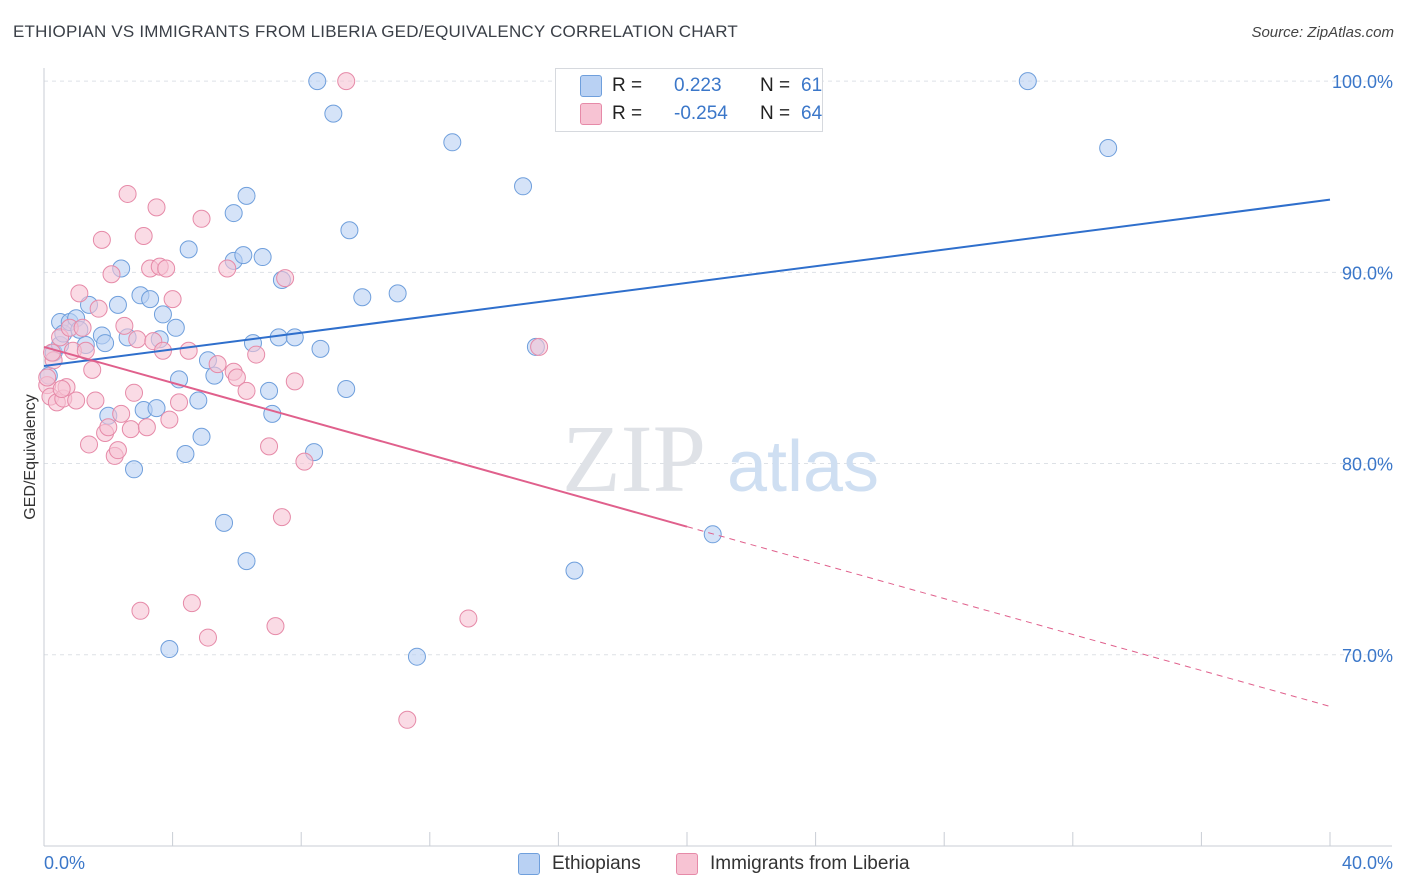  I want to click on n-value: 64, so click(812, 113).